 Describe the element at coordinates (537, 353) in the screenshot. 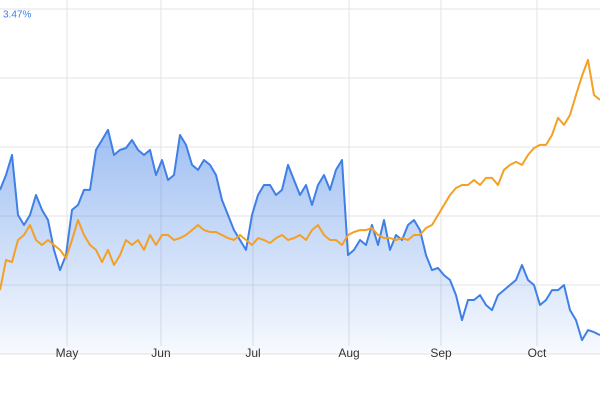

I see `x-tick-label: Oct` at that location.